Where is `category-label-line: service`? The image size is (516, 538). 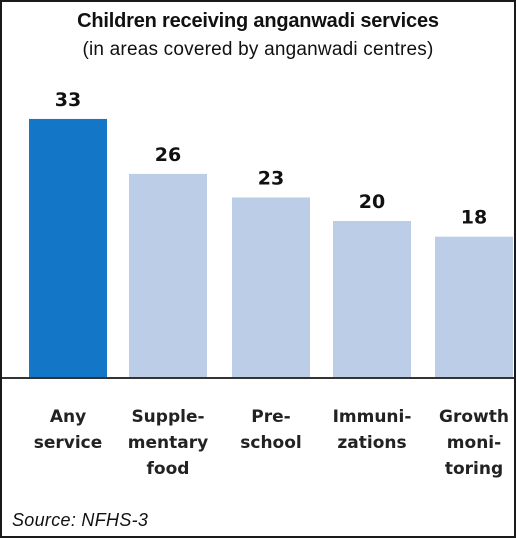
category-label-line: service is located at coordinates (68, 443).